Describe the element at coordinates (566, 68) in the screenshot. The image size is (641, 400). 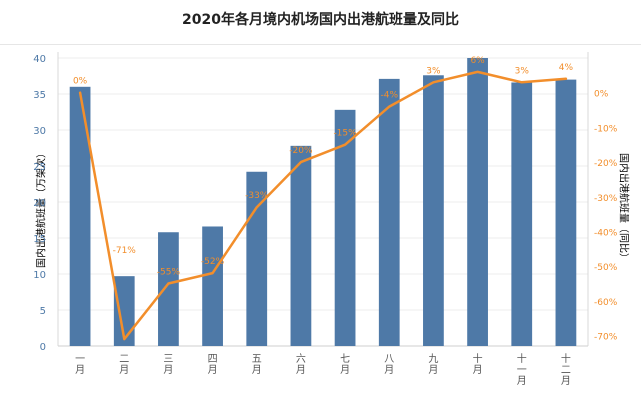
I see `data-label: 4%` at that location.